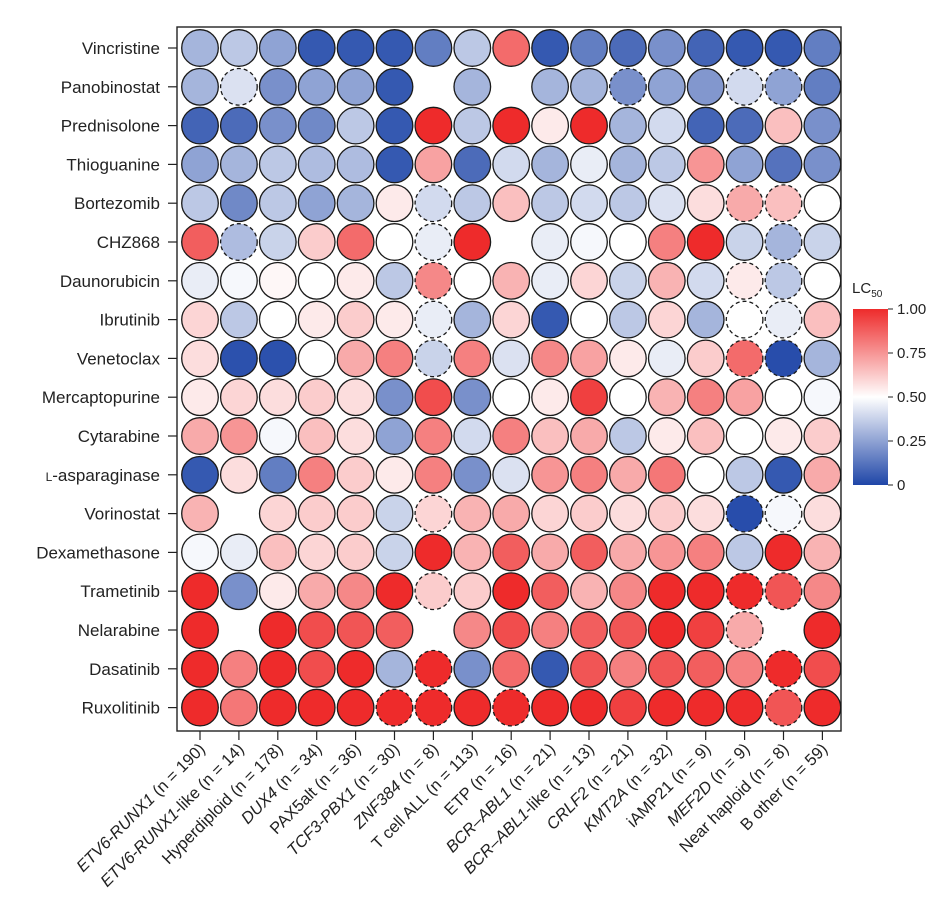 Image resolution: width=943 pixels, height=921 pixels. Describe the element at coordinates (111, 87) in the screenshot. I see `drug-label-name: Panobinostat` at that location.